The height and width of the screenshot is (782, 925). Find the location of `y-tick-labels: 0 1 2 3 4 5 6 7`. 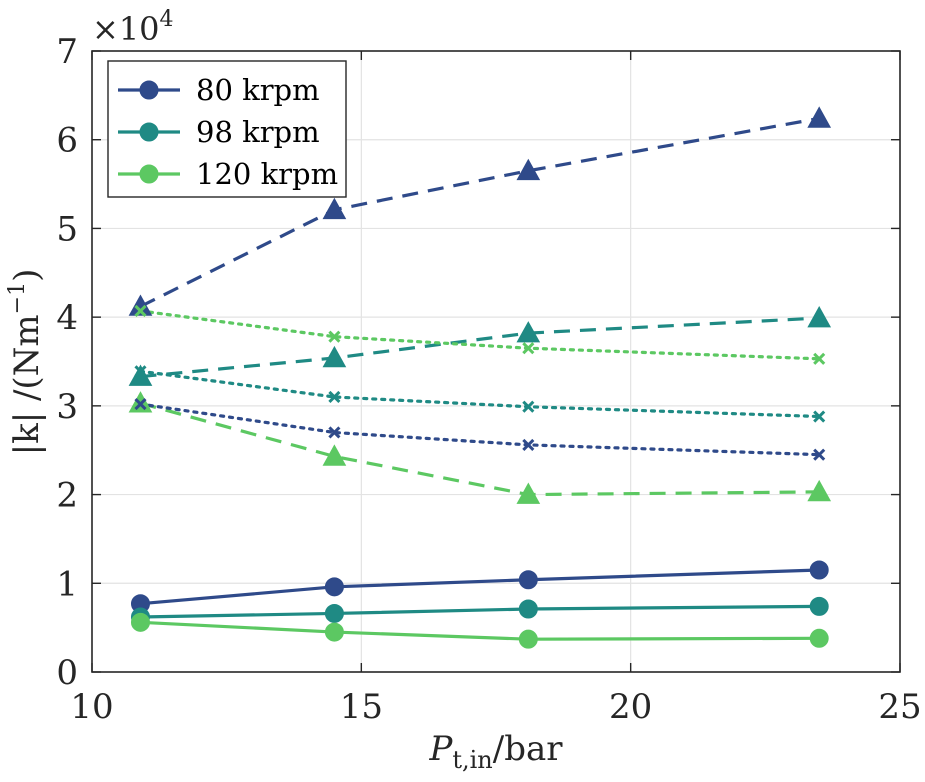

y-tick-labels: 0 1 2 3 4 5 6 7 is located at coordinates (67, 362).